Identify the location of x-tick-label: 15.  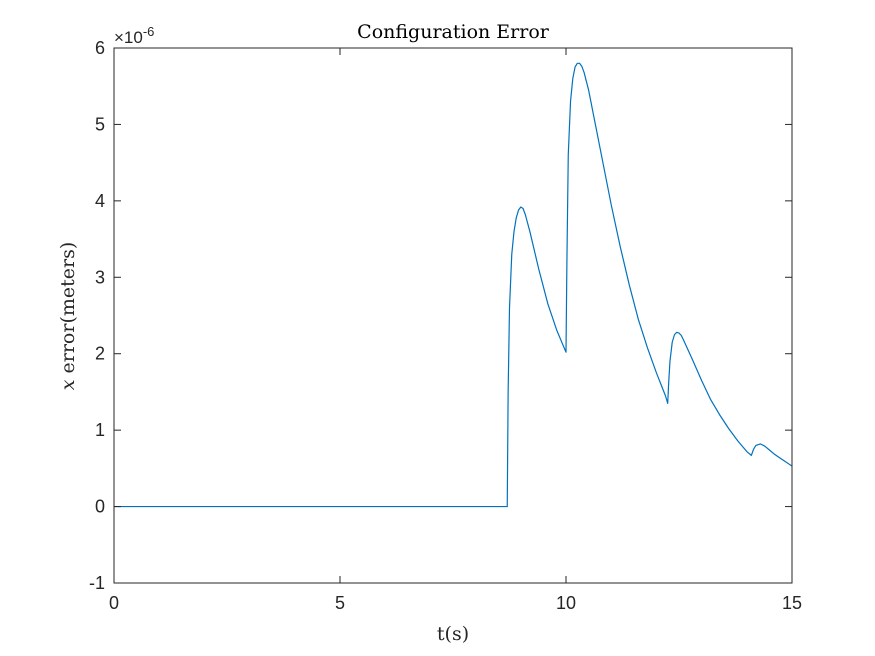
(792, 603).